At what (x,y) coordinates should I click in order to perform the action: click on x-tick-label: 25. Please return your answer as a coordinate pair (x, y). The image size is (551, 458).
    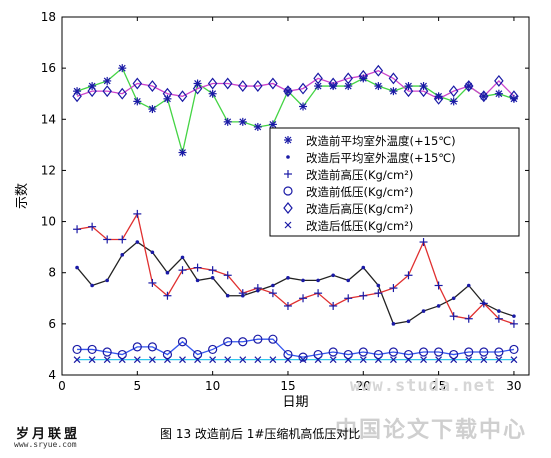
    Looking at the image, I should click on (438, 386).